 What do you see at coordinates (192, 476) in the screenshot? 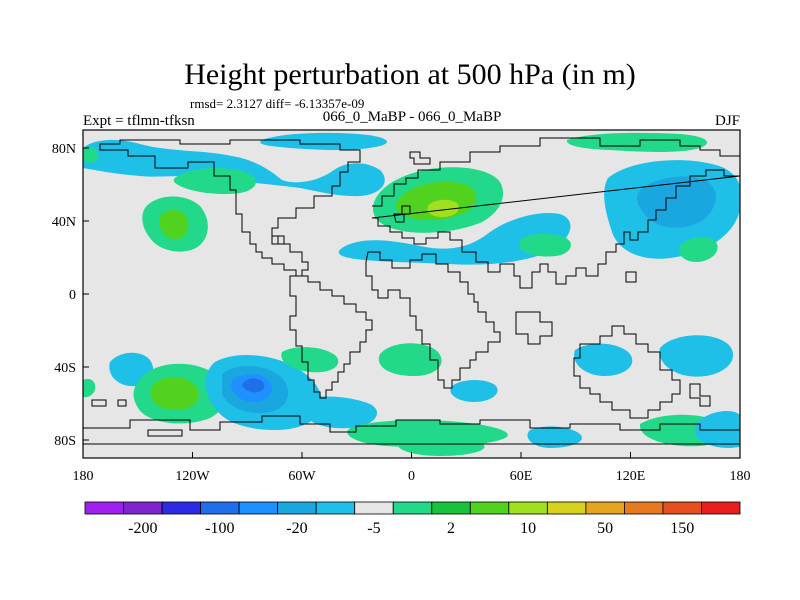
I see `x-tick-label: 120W` at bounding box center [192, 476].